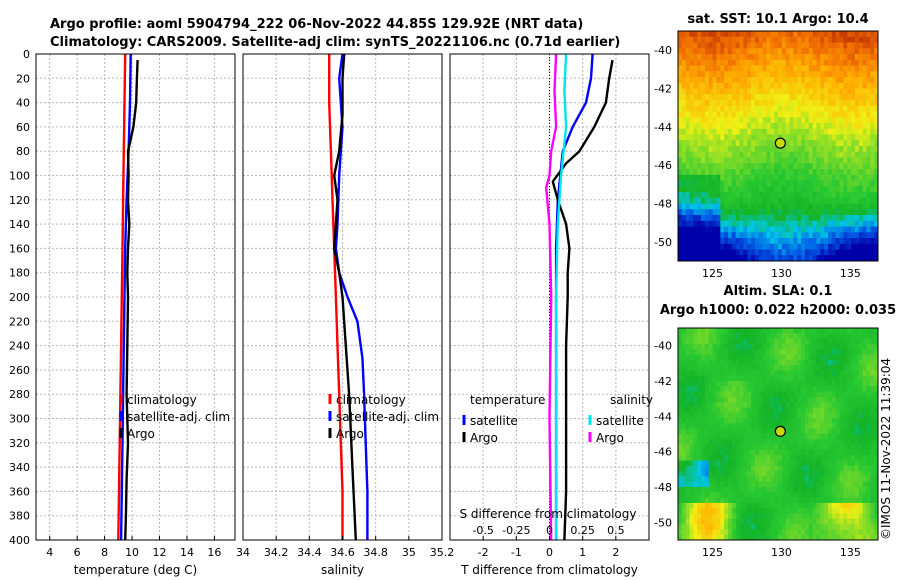  Describe the element at coordinates (276, 552) in the screenshot. I see `x-tick-label: 34.2` at that location.